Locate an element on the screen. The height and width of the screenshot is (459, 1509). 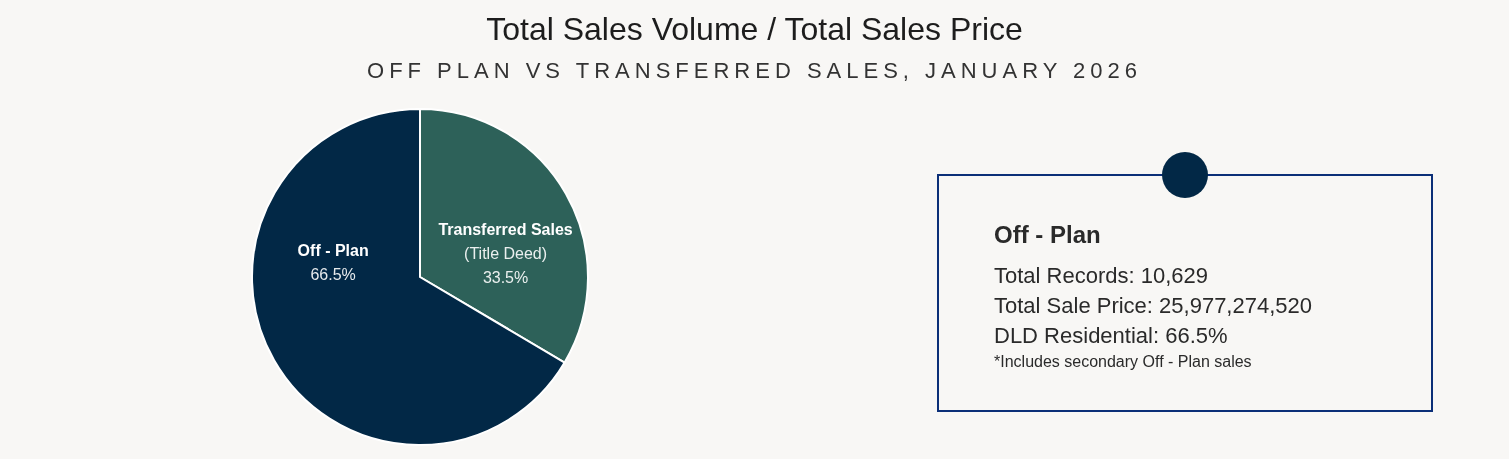
slice-label: Transferred Sales (Title Deed) is located at coordinates (505, 242).